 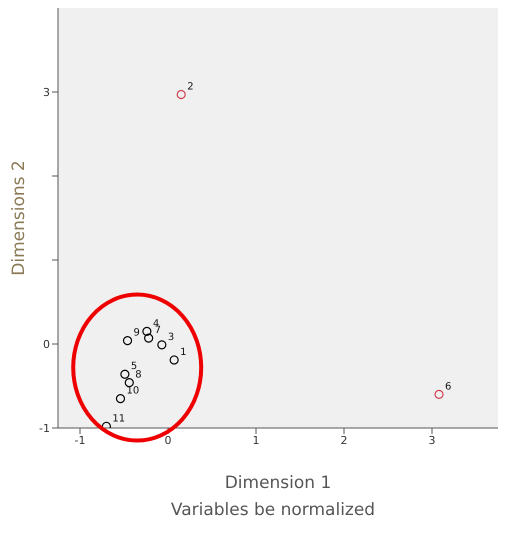 What do you see at coordinates (158, 330) in the screenshot?
I see `annotation: 7` at bounding box center [158, 330].